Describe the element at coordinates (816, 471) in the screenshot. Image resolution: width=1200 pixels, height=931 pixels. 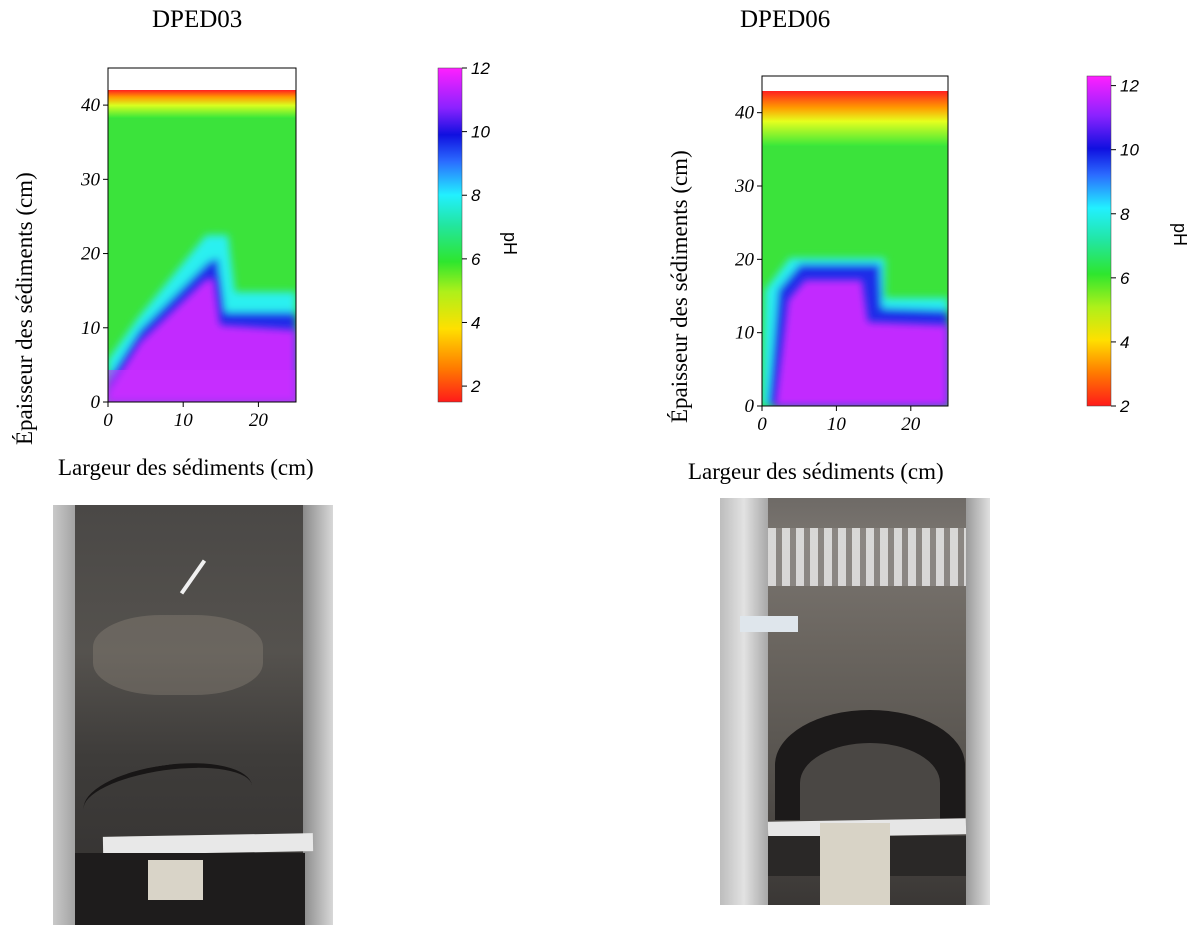
I see `x-axis-label-dped06: Largeur des sédiments (cm)` at that location.